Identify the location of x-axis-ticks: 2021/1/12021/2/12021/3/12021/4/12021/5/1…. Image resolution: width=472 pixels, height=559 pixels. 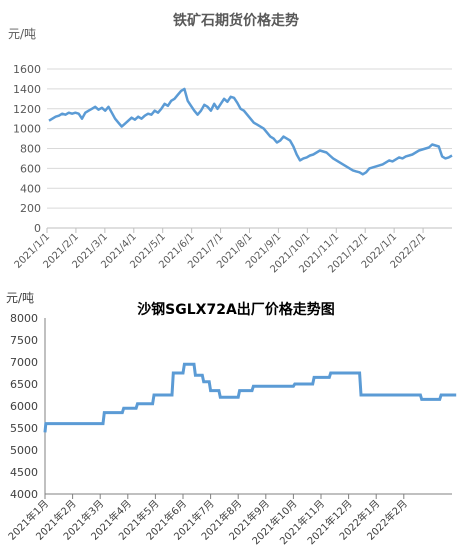
(220, 251).